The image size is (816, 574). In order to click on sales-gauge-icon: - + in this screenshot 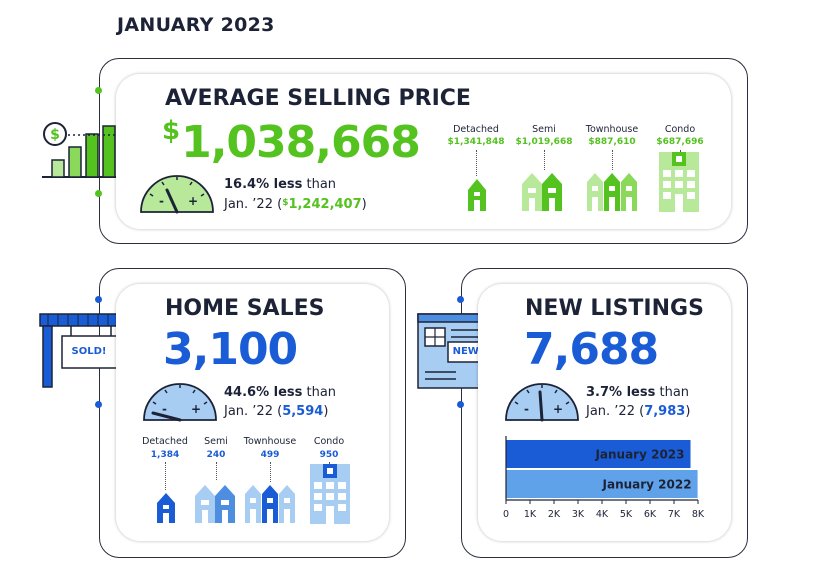, I will do `click(180, 402)`.